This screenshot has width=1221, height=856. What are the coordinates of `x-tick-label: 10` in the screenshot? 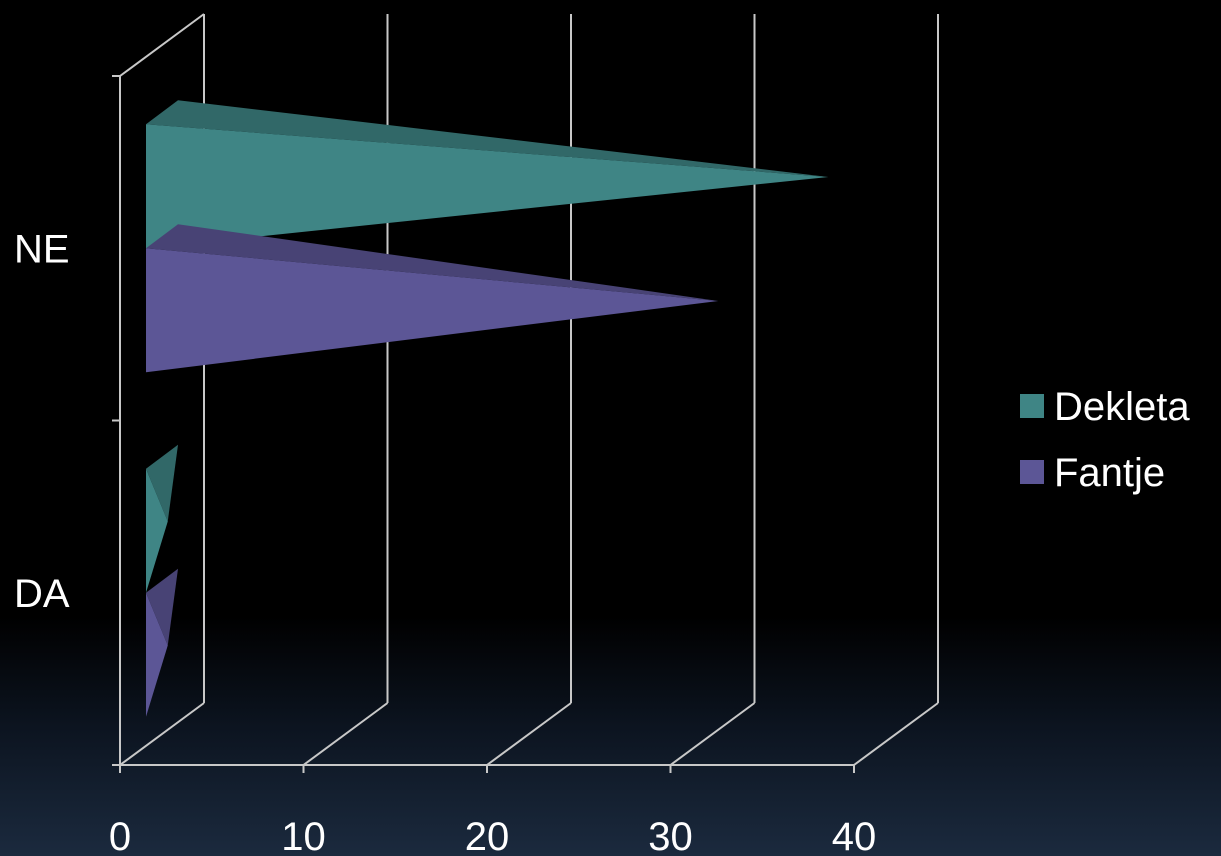 It's located at (303, 835).